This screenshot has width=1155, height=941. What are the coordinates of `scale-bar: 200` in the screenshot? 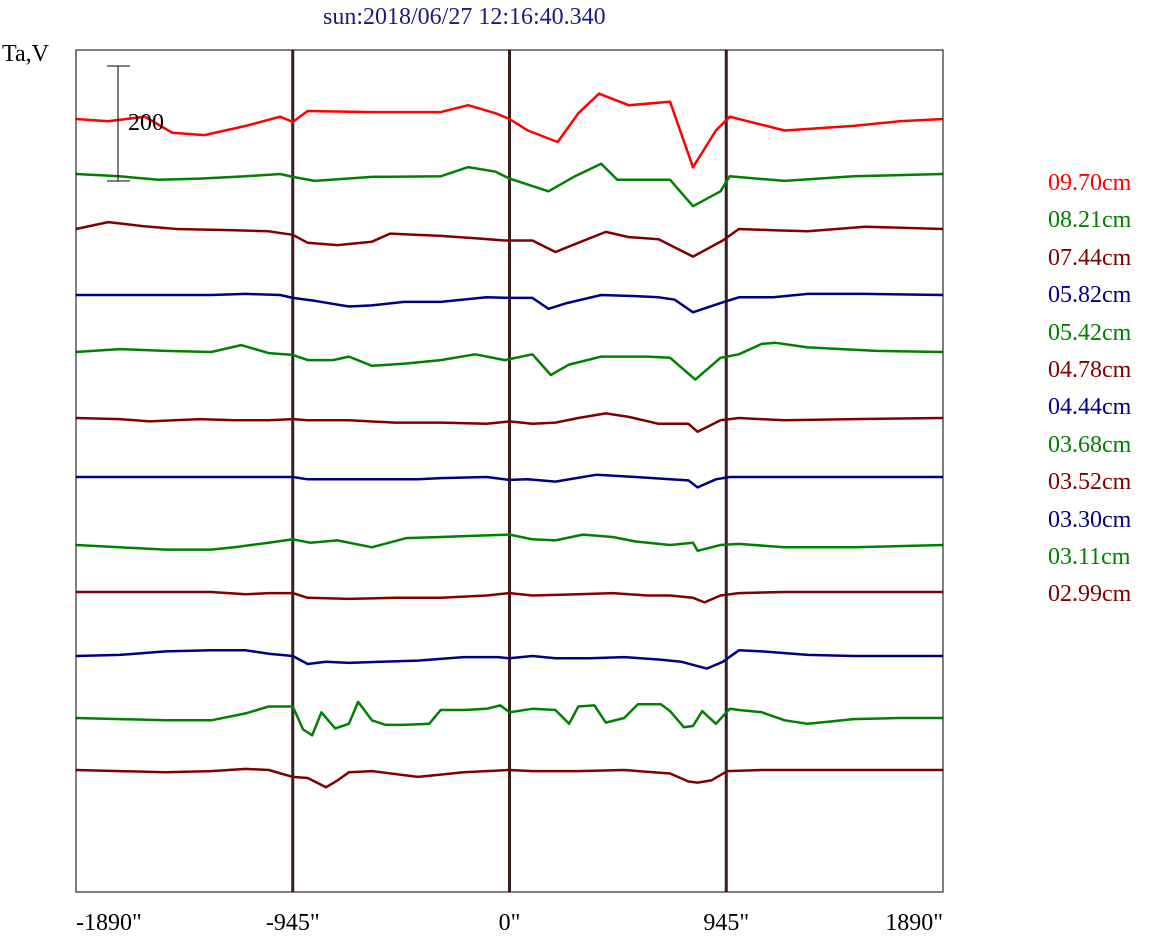 It's located at (135, 123).